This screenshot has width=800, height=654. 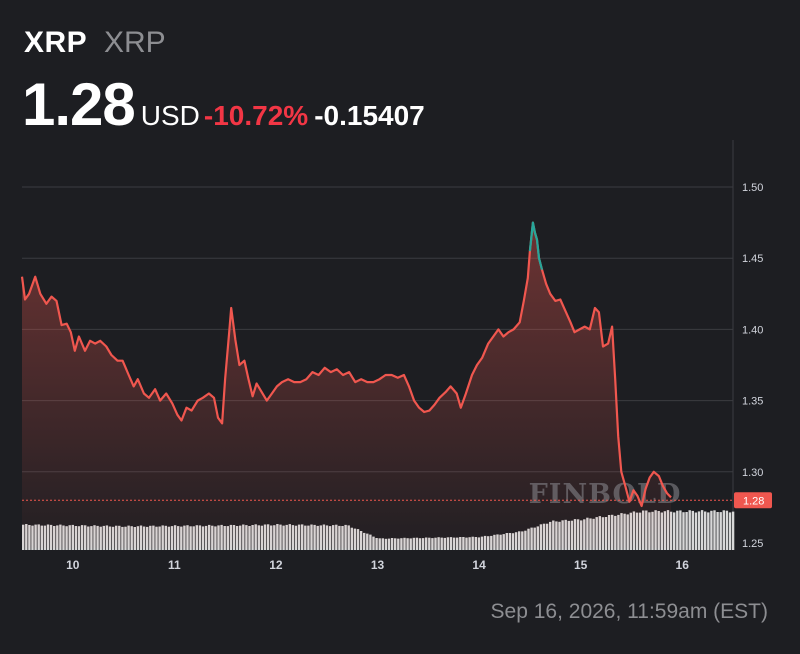 What do you see at coordinates (174, 565) in the screenshot?
I see `x-tick-label: 11` at bounding box center [174, 565].